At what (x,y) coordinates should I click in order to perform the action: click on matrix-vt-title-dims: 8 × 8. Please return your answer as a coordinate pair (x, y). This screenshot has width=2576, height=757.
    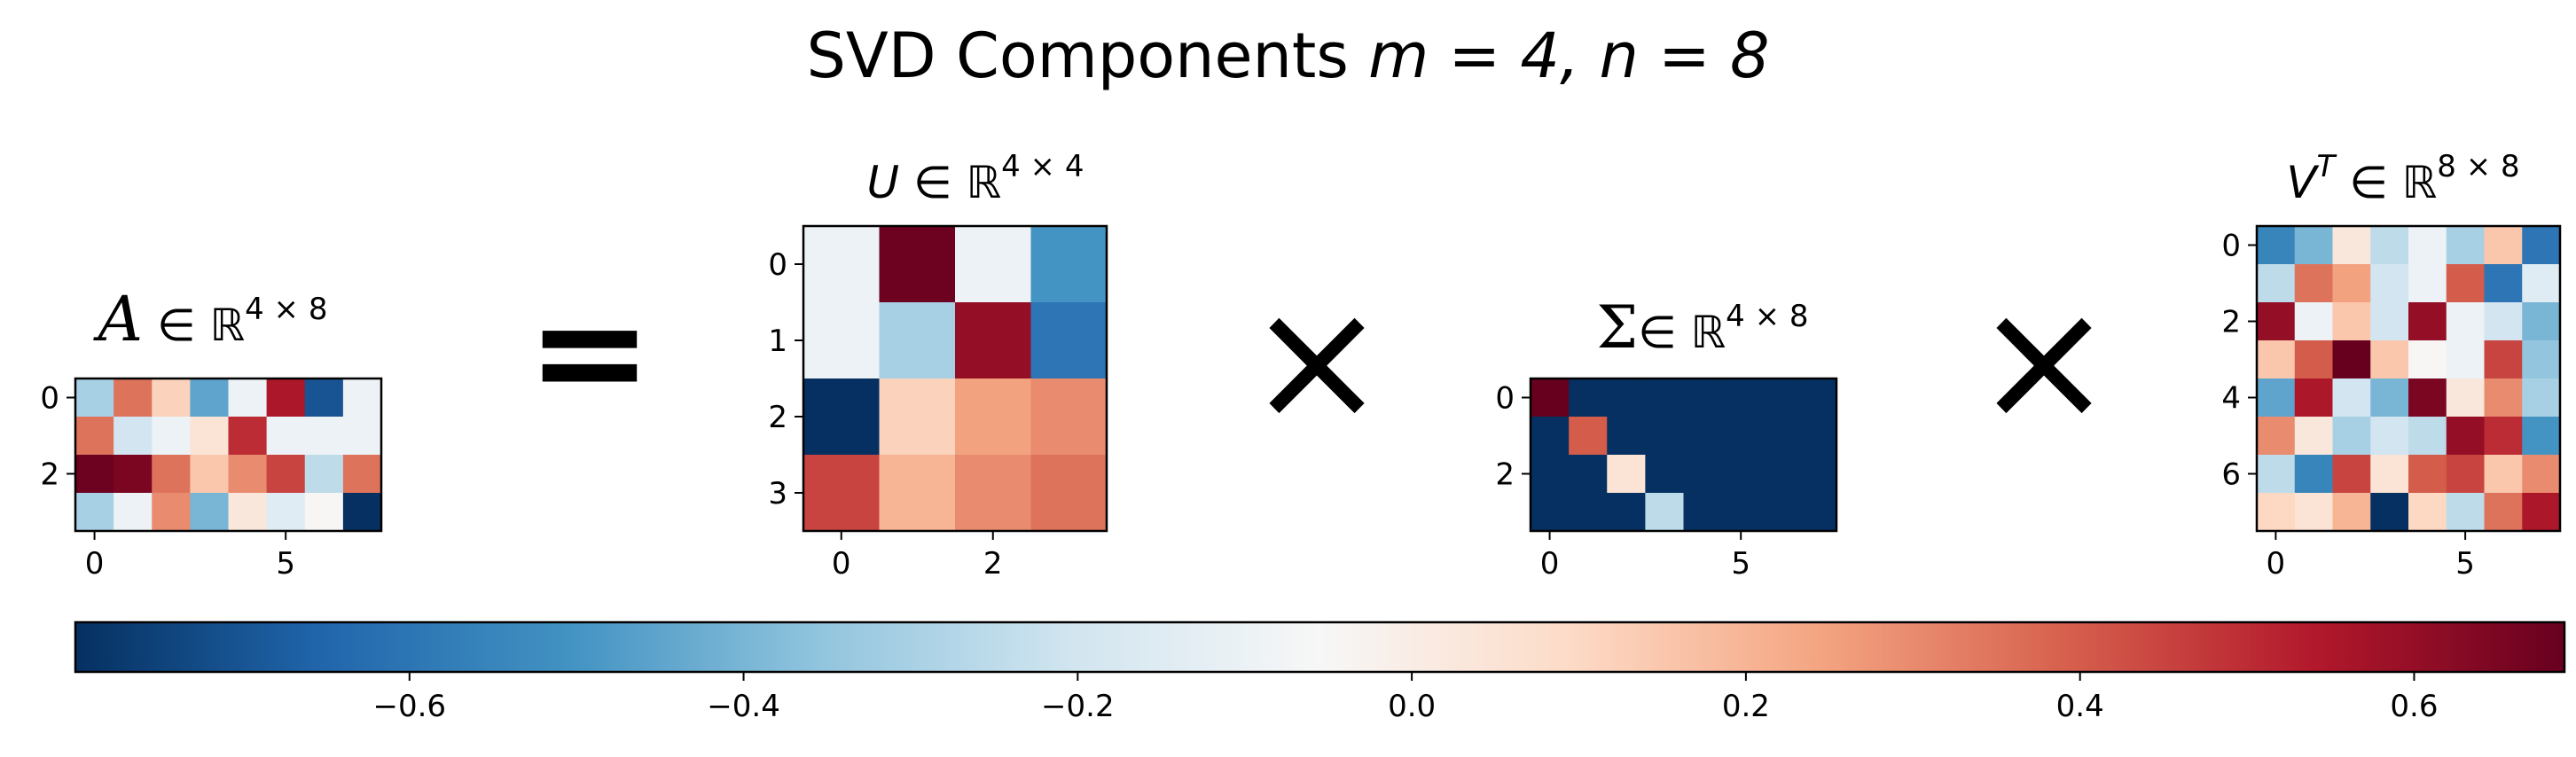
    Looking at the image, I should click on (2478, 166).